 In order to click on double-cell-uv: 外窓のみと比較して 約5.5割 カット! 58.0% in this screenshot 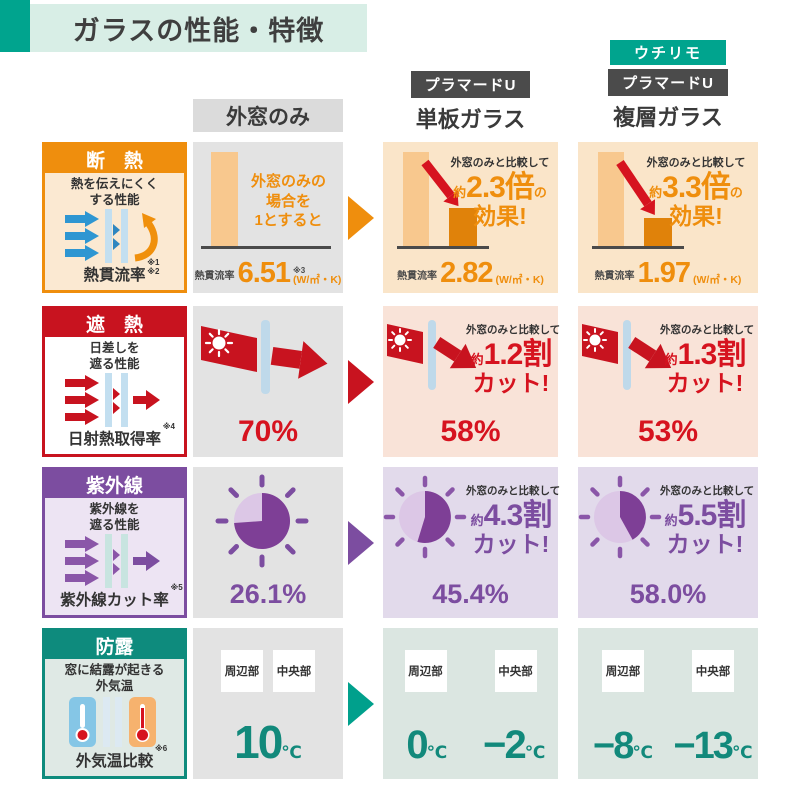, I will do `click(668, 542)`.